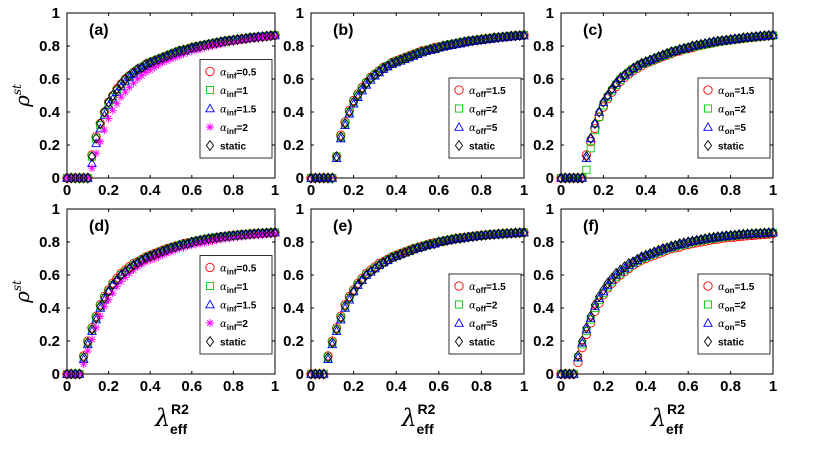  I want to click on legend-label: αinf=1, so click(234, 288).